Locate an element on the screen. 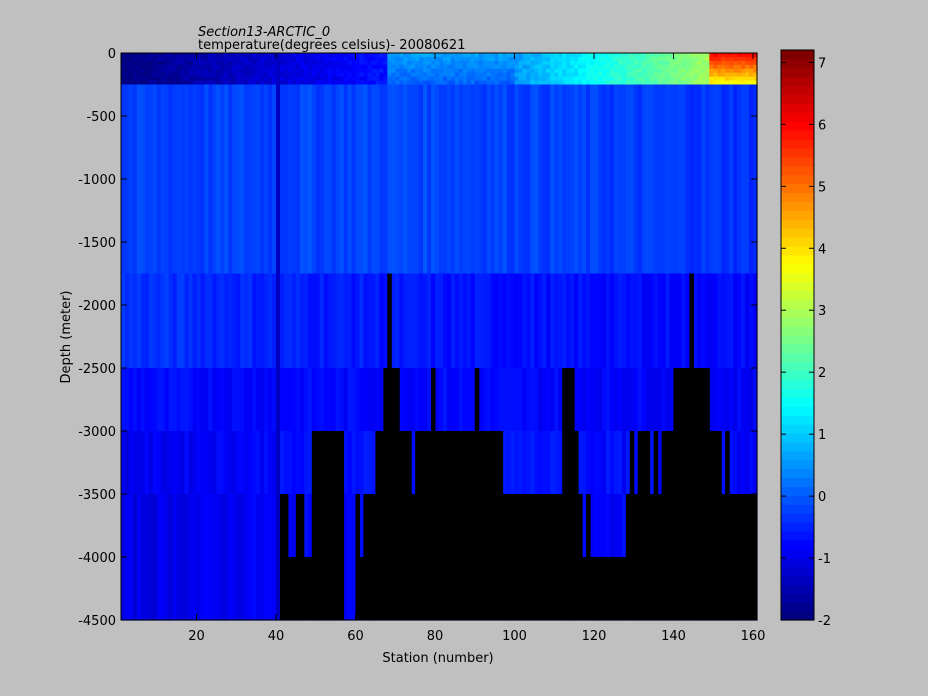  y-axis-label: Depth (meter) is located at coordinates (66, 337).